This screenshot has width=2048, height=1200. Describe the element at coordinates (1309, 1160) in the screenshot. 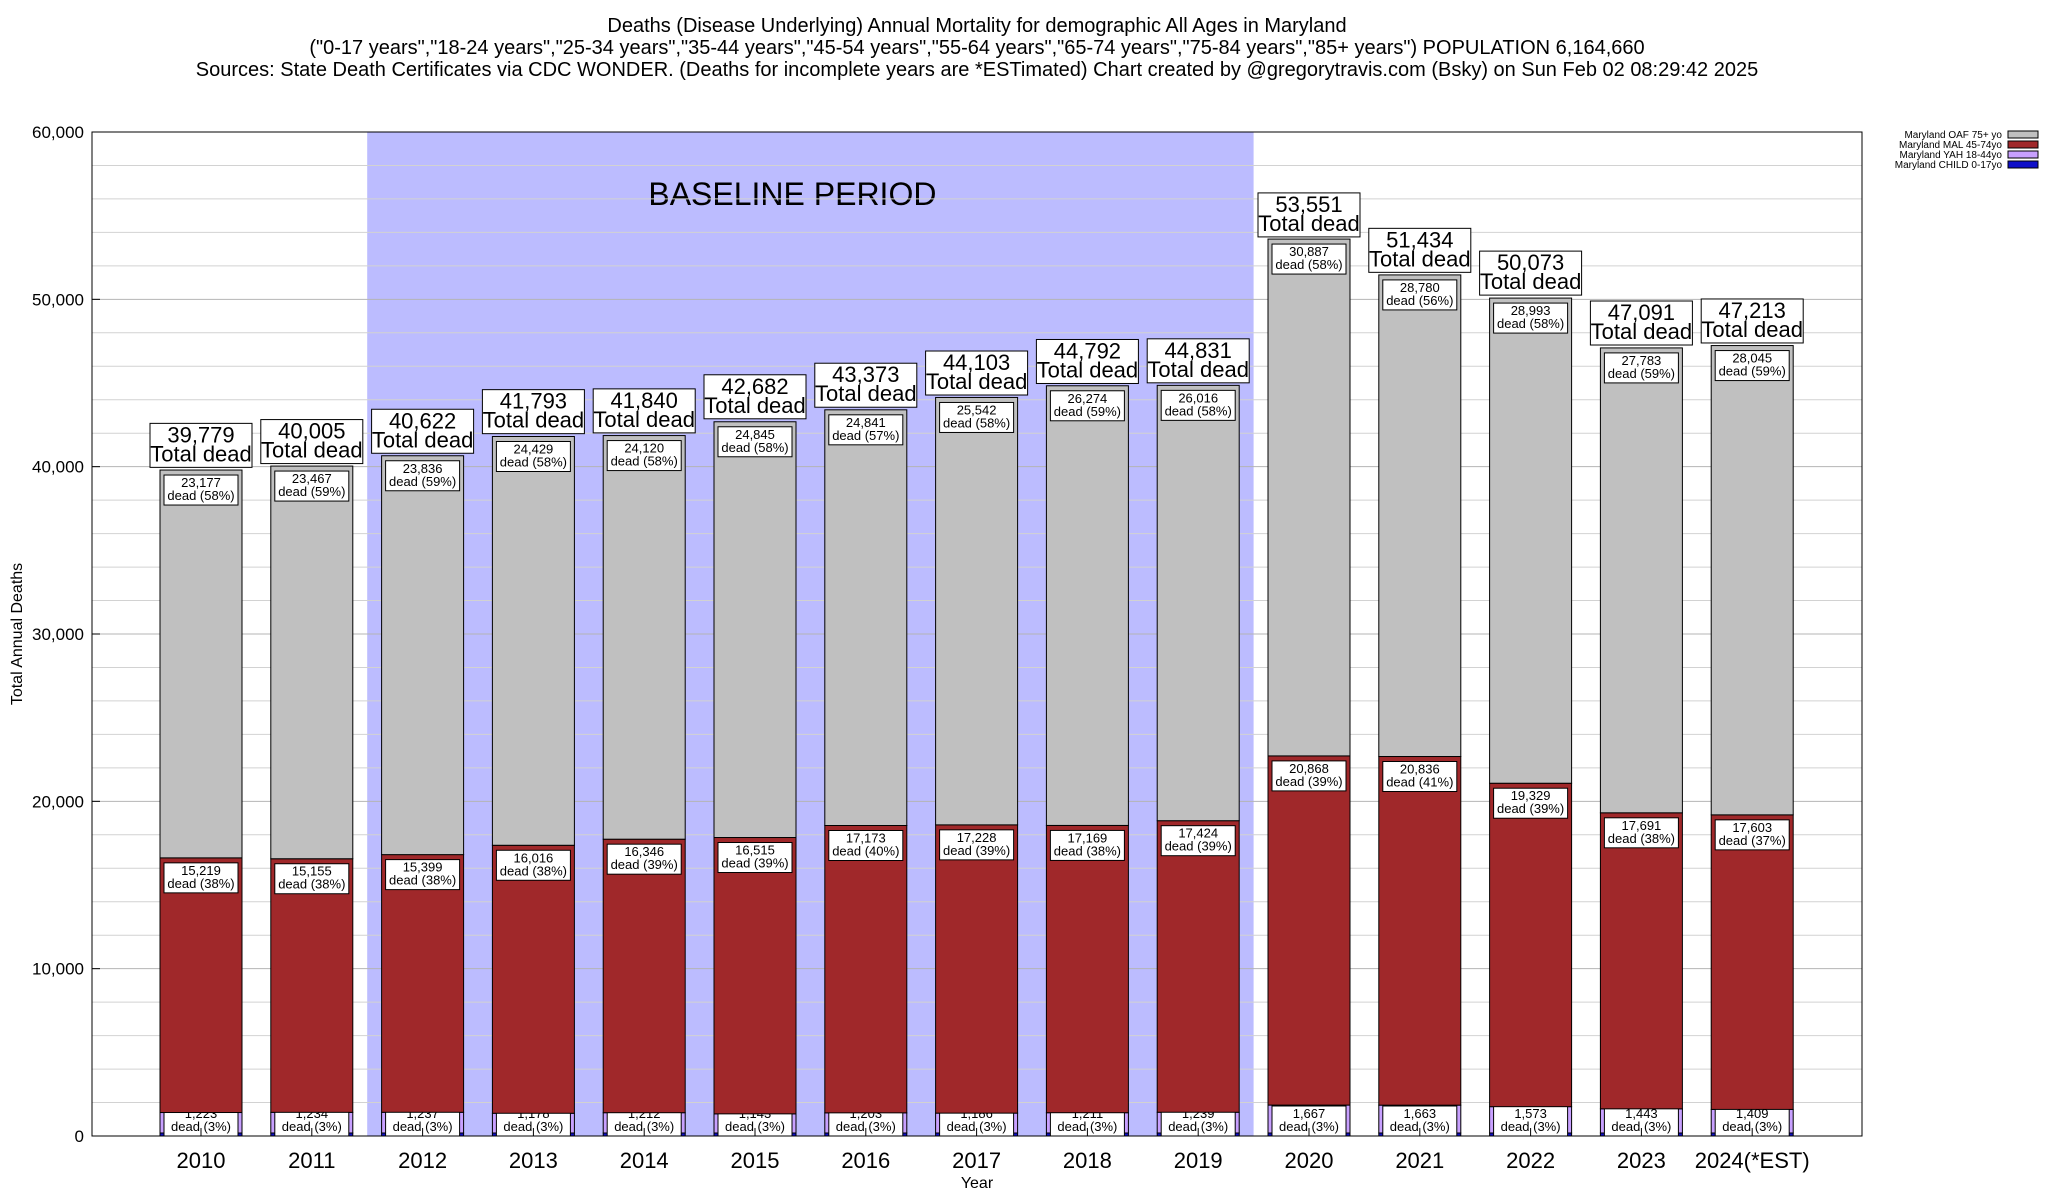

I see `x-tick-label: 2020` at that location.